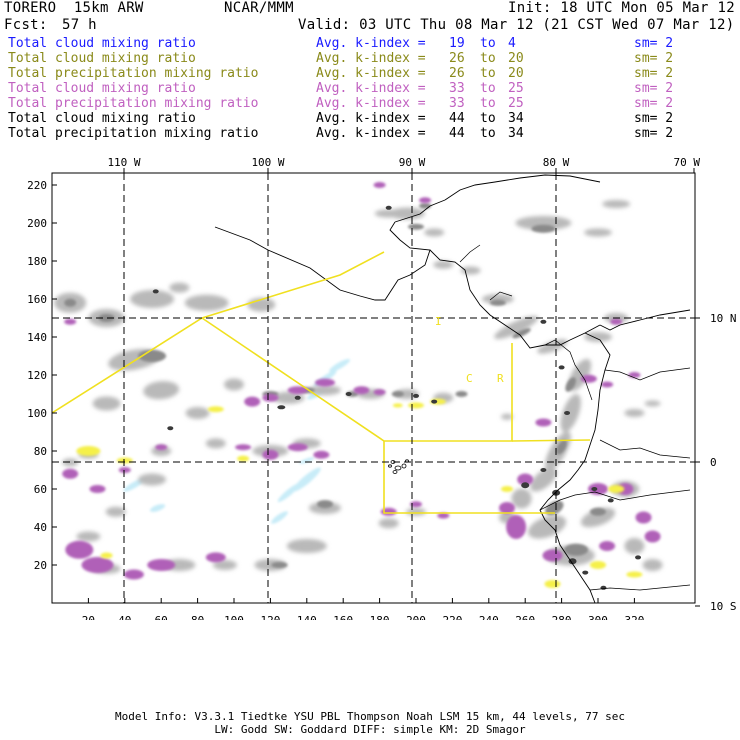 This screenshot has height=740, width=740. Describe the element at coordinates (197, 617) in the screenshot. I see `x-tick-label: 80` at that location.